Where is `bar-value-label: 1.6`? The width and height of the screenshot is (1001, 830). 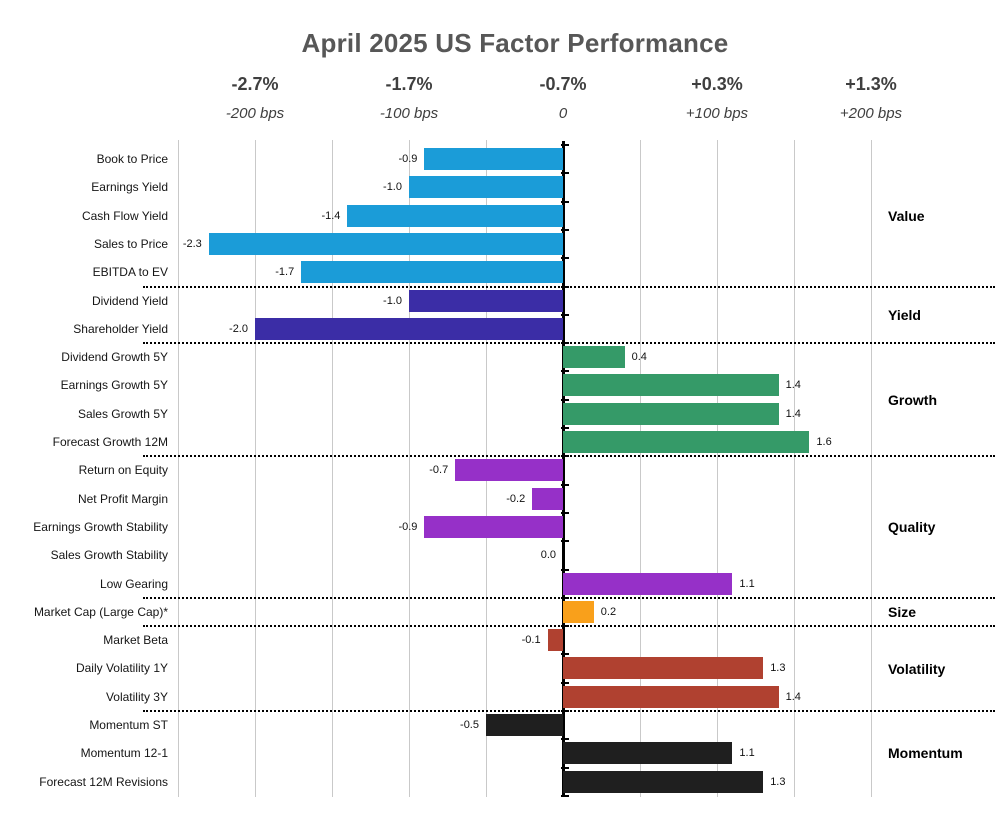 bar-value-label: 1.6 is located at coordinates (824, 442).